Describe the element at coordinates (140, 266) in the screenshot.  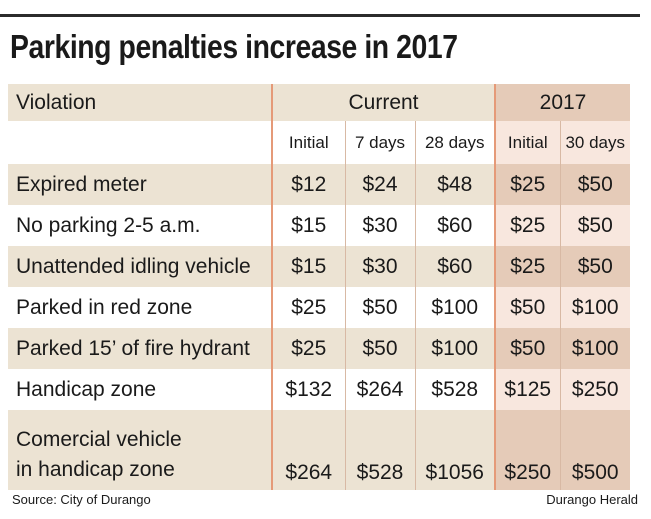
I see `row-label: Unattended idling vehicle` at that location.